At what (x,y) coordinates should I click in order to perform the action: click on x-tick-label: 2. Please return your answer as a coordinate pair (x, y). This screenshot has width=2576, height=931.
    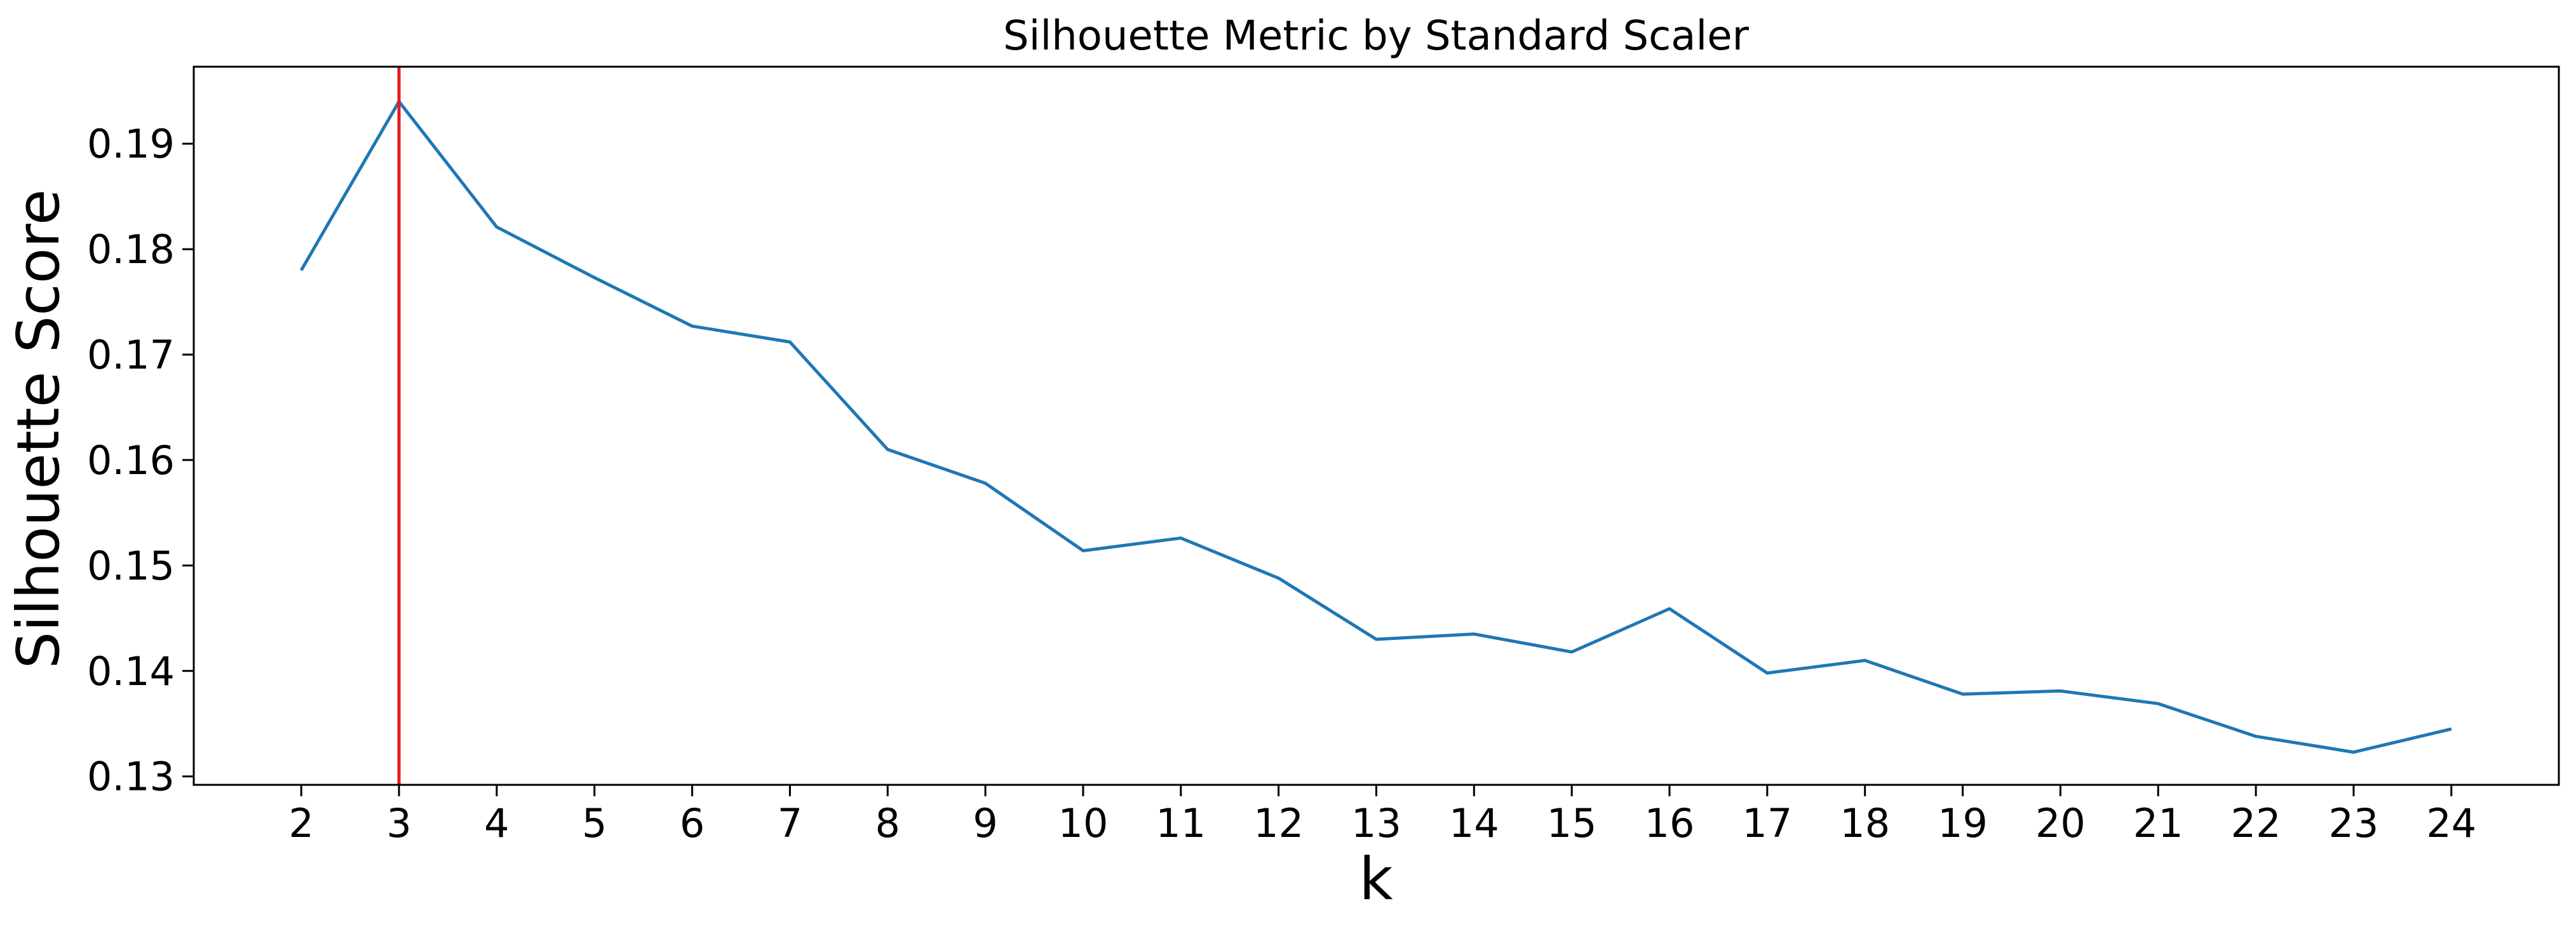
    Looking at the image, I should click on (301, 823).